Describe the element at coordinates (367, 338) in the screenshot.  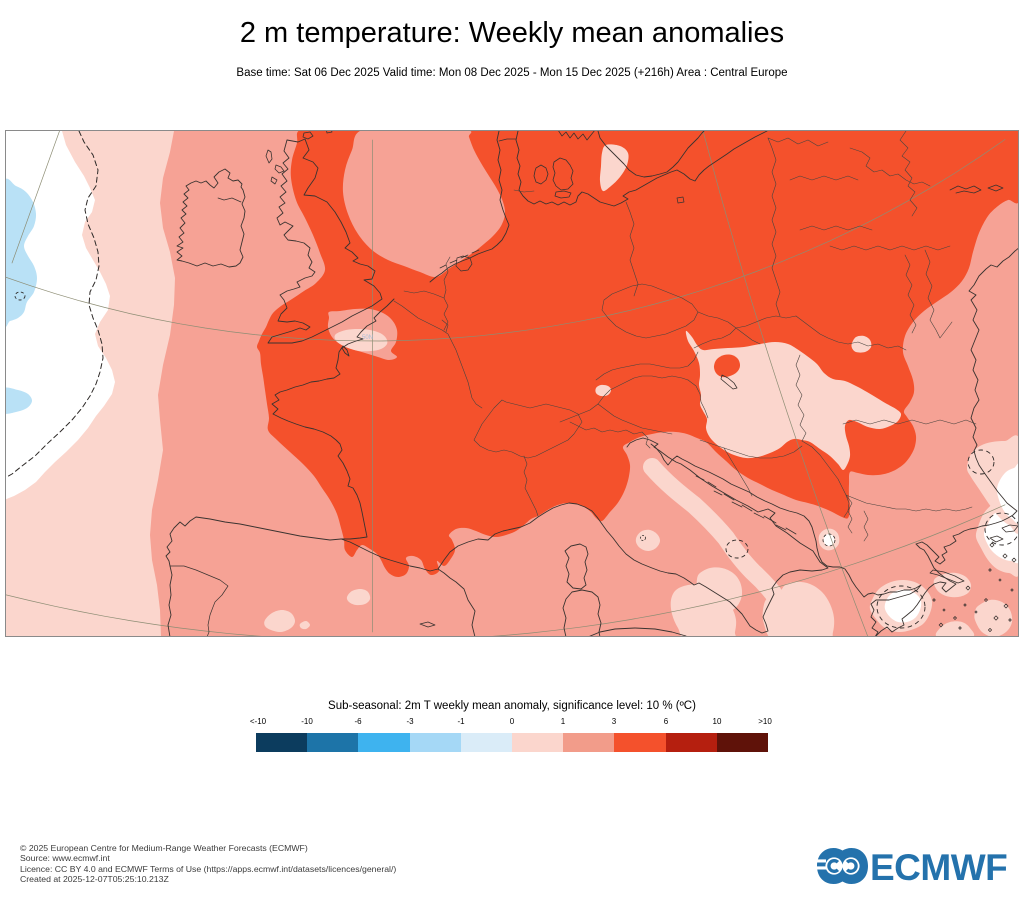
I see `svg-text: 50N` at that location.